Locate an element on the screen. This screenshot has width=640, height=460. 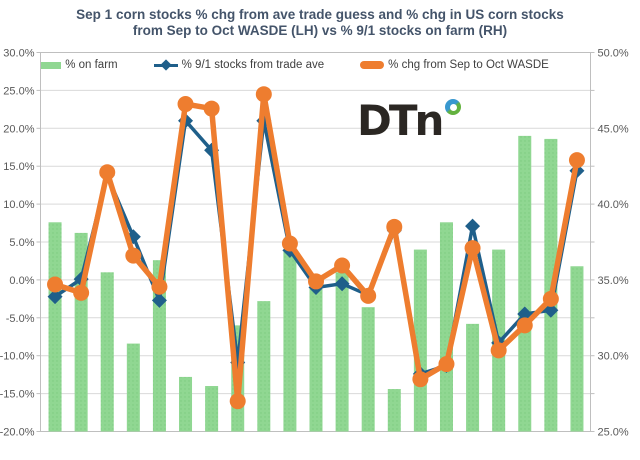
legend-label-trade-ave: % 9/1 stocks from trade ave is located at coordinates (253, 65).